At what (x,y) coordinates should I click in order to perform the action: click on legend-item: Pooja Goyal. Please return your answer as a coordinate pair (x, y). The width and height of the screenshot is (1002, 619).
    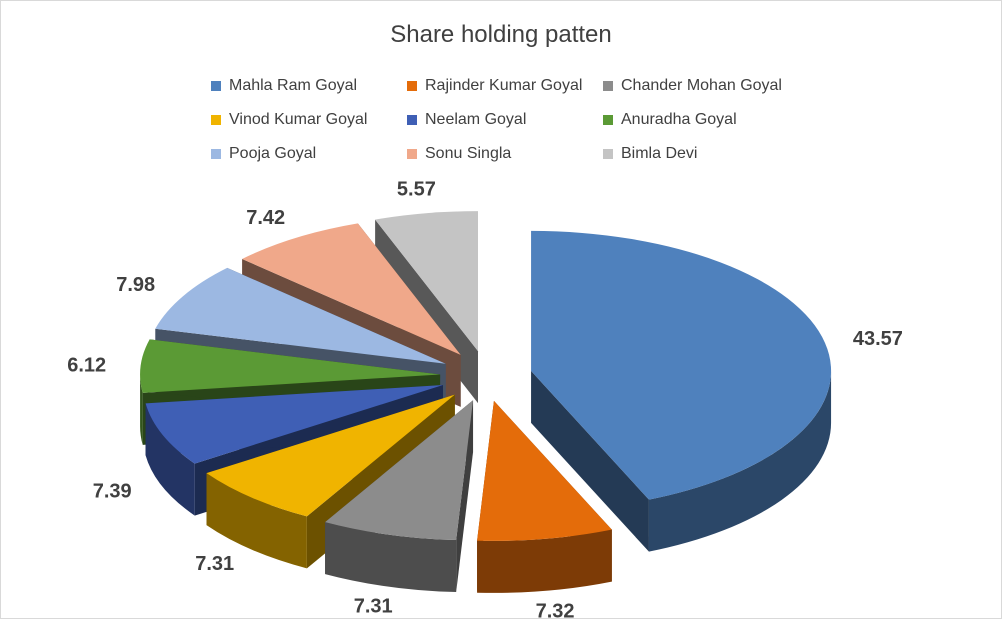
    Looking at the image, I should click on (309, 154).